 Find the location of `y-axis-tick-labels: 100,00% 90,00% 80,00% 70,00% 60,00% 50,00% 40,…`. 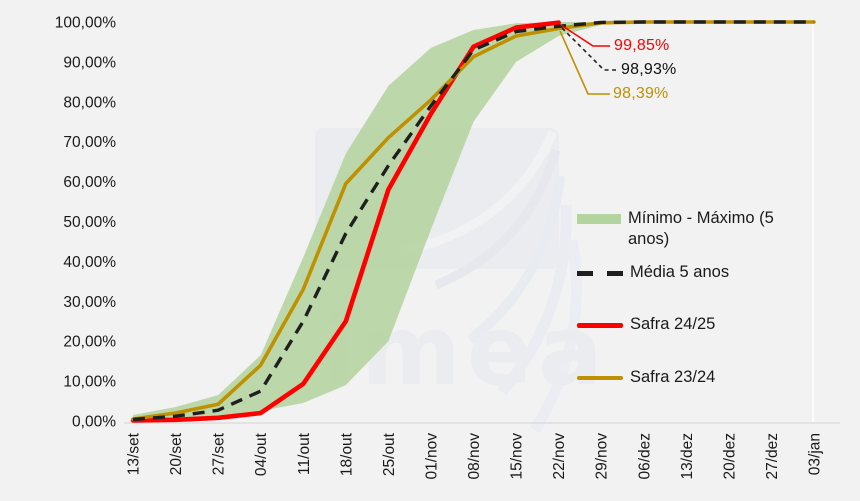

y-axis-tick-labels: 100,00% 90,00% 80,00% 70,00% 60,00% 50,00% 40,… is located at coordinates (85, 223).